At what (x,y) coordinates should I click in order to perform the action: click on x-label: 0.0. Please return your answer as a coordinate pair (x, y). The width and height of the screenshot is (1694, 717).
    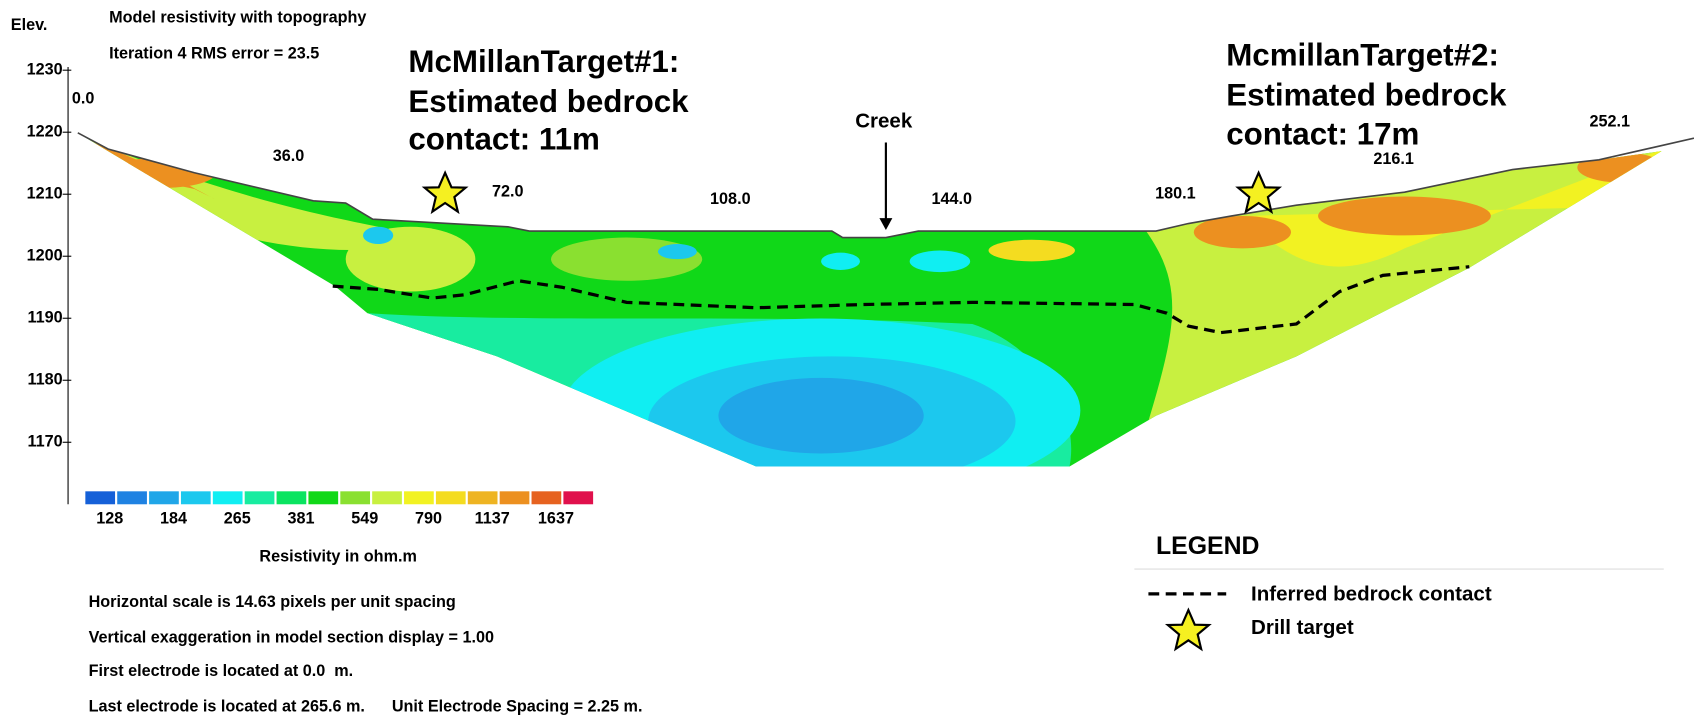
    Looking at the image, I should click on (83, 99).